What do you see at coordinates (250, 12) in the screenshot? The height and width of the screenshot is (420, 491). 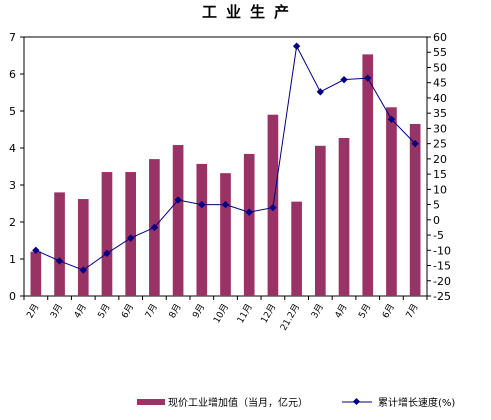 I see `chart-title: 工业生产` at bounding box center [250, 12].